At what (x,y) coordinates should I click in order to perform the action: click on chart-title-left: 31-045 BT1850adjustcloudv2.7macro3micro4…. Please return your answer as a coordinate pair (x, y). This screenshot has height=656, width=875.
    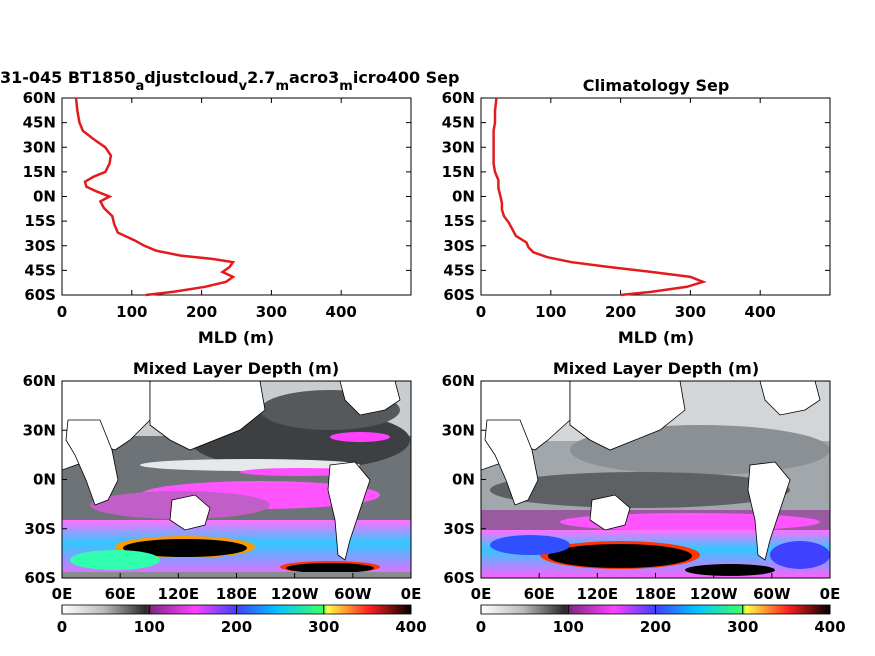
    Looking at the image, I should click on (229, 81).